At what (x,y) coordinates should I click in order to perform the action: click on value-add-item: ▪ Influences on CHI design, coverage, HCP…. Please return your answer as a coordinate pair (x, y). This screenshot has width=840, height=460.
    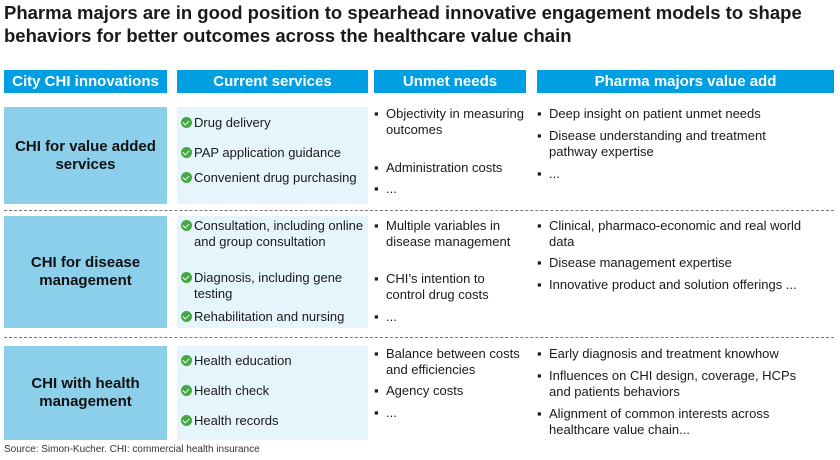
    Looking at the image, I should click on (667, 383).